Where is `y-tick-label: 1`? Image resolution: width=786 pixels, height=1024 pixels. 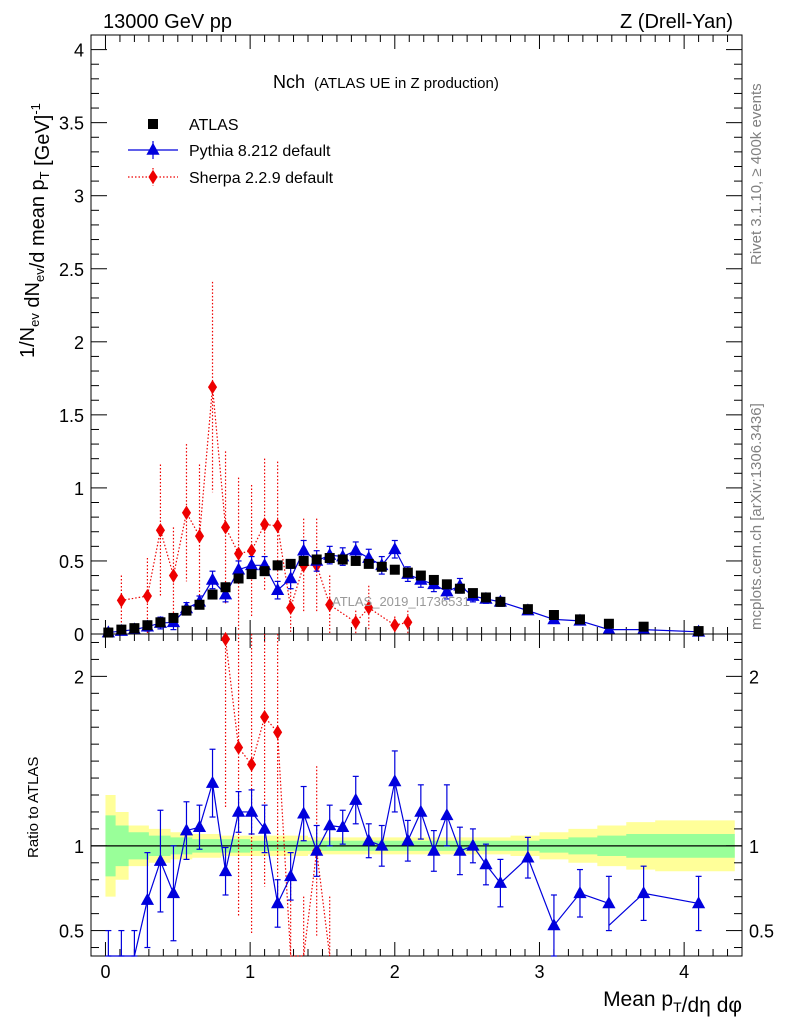
y-tick-label: 1 is located at coordinates (79, 847).